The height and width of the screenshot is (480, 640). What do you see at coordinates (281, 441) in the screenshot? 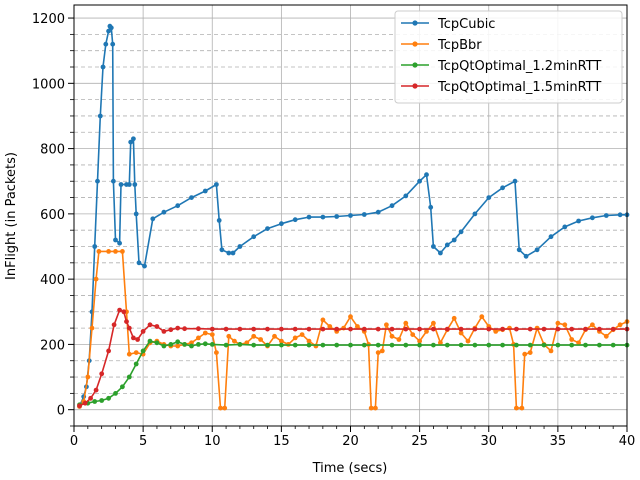
I see `x-tick-label: 15` at bounding box center [281, 441].